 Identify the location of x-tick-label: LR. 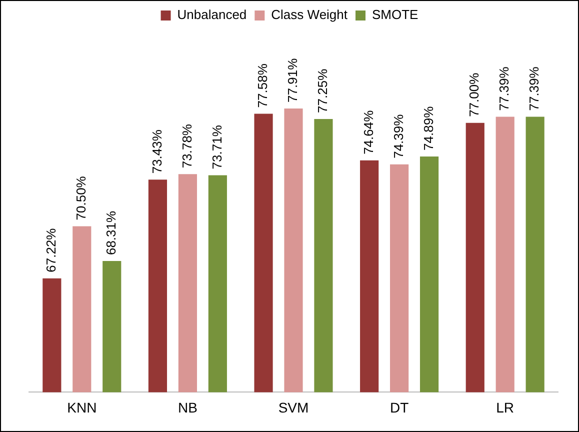
(505, 407).